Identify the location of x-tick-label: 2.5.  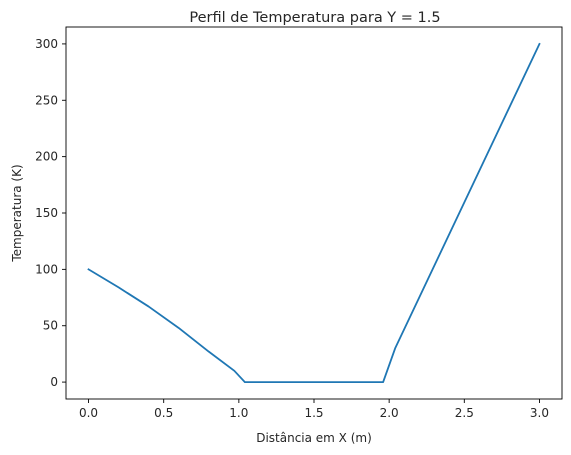
(464, 413).